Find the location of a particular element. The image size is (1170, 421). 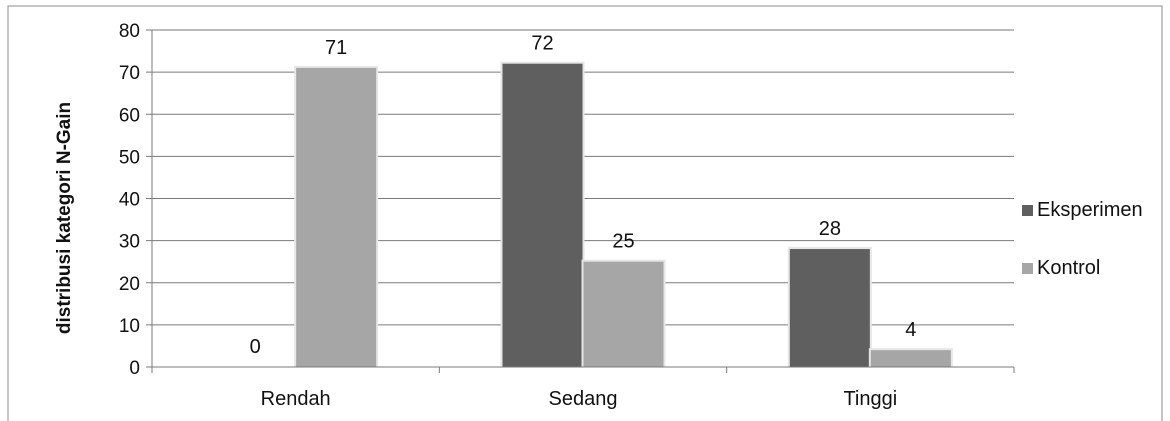

bar-kontrol-sedang is located at coordinates (623, 314).